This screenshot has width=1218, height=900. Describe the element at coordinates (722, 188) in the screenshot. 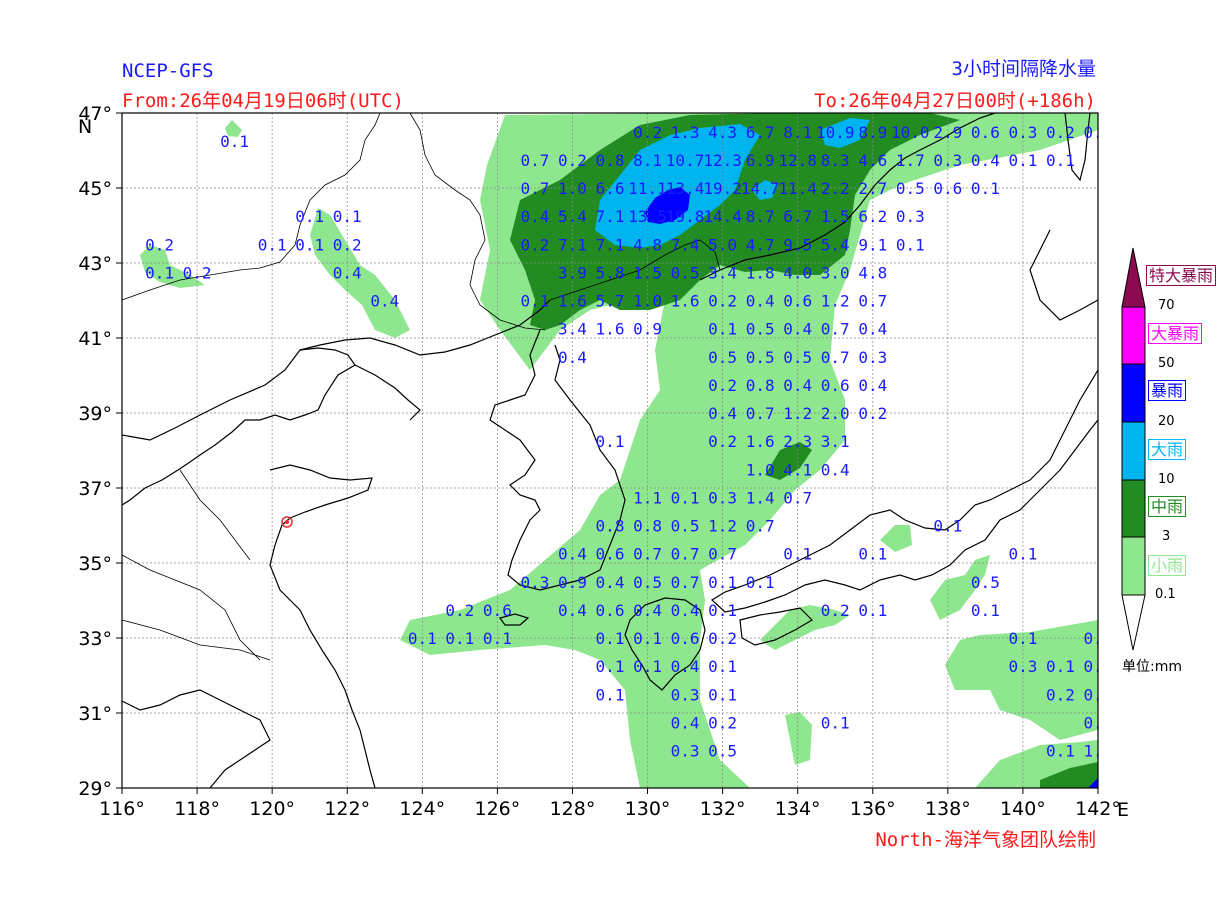

I see `precip-value-label: 19.2` at that location.